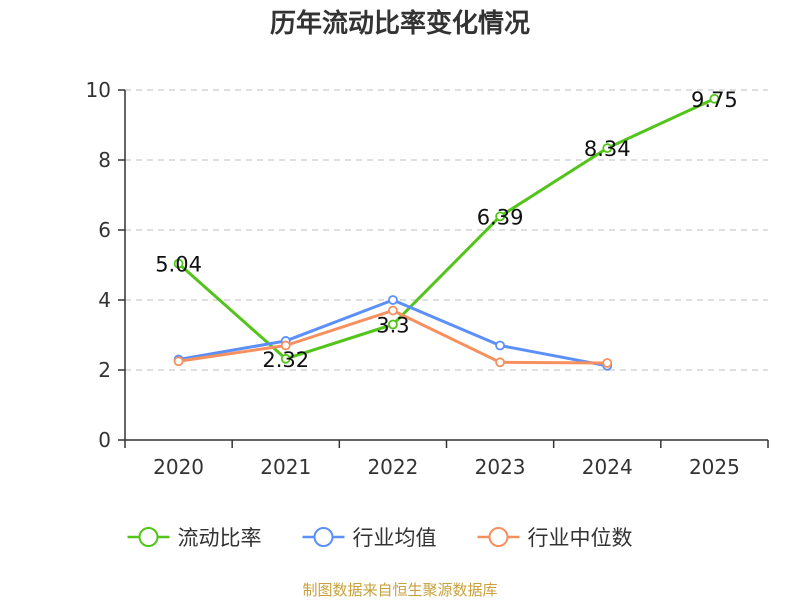  I want to click on y-tick-label: 2, so click(104, 370).